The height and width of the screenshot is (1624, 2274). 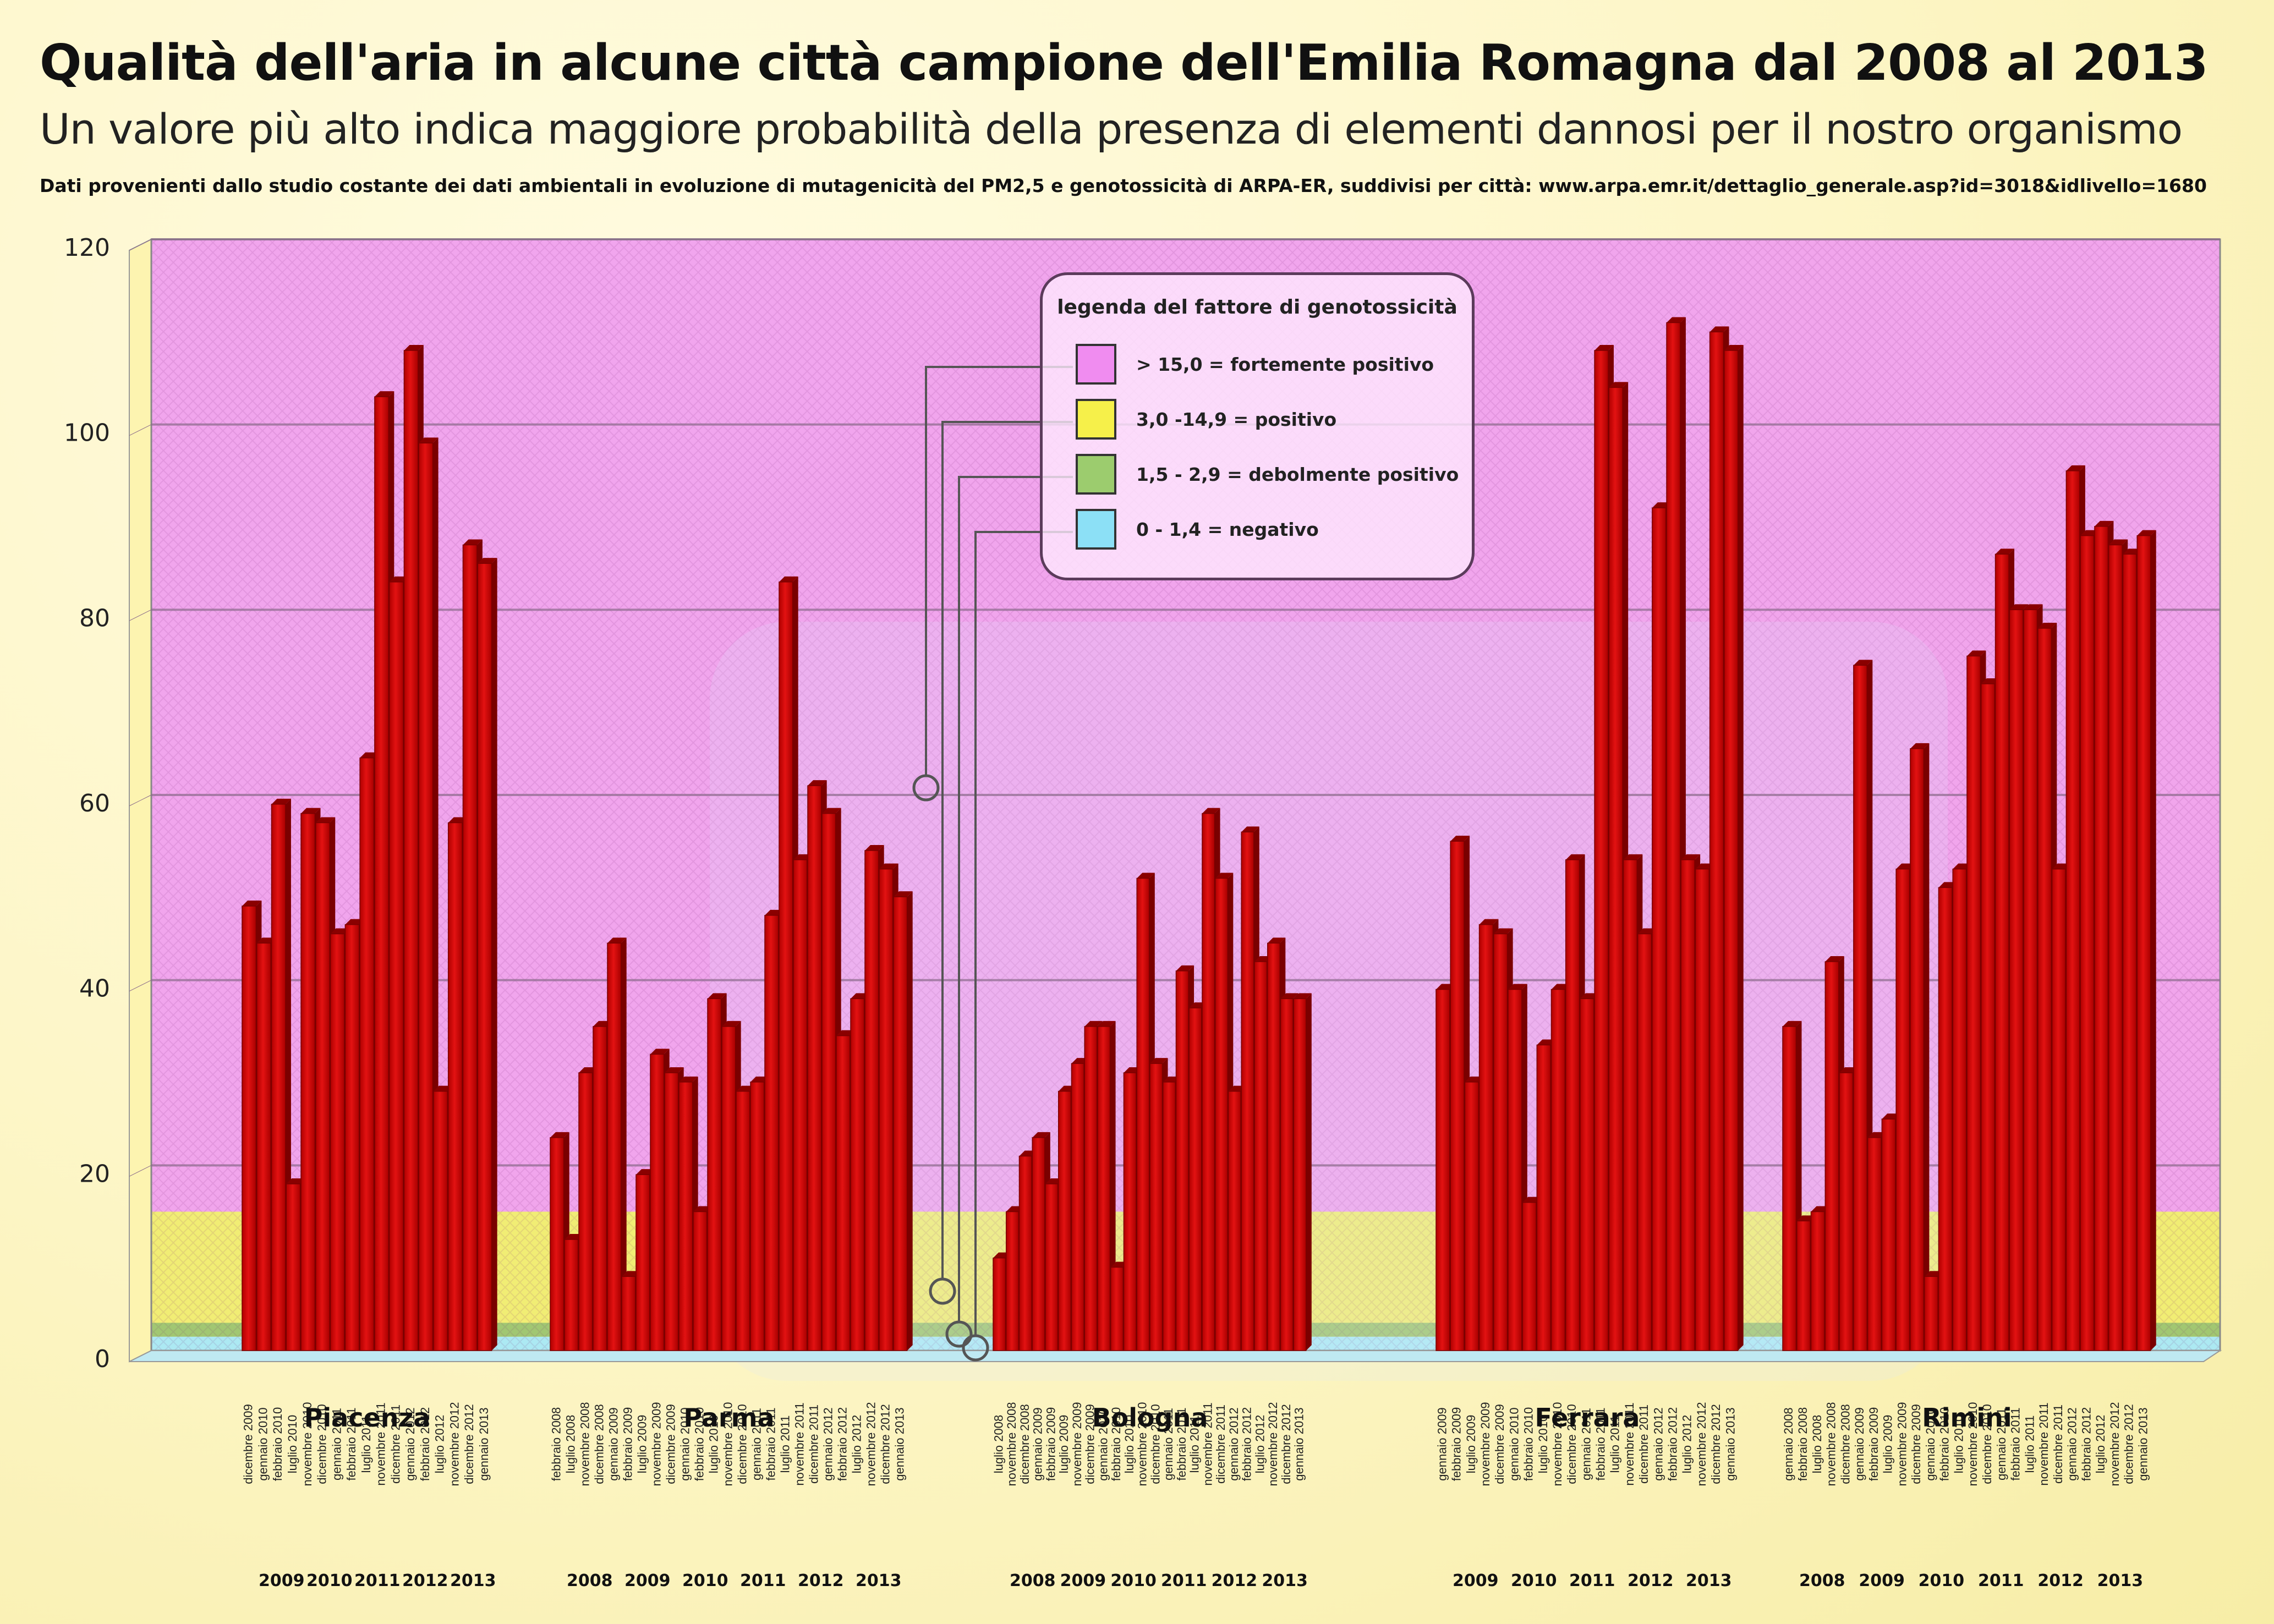 I want to click on year-label: 2008, so click(x=1822, y=1580).